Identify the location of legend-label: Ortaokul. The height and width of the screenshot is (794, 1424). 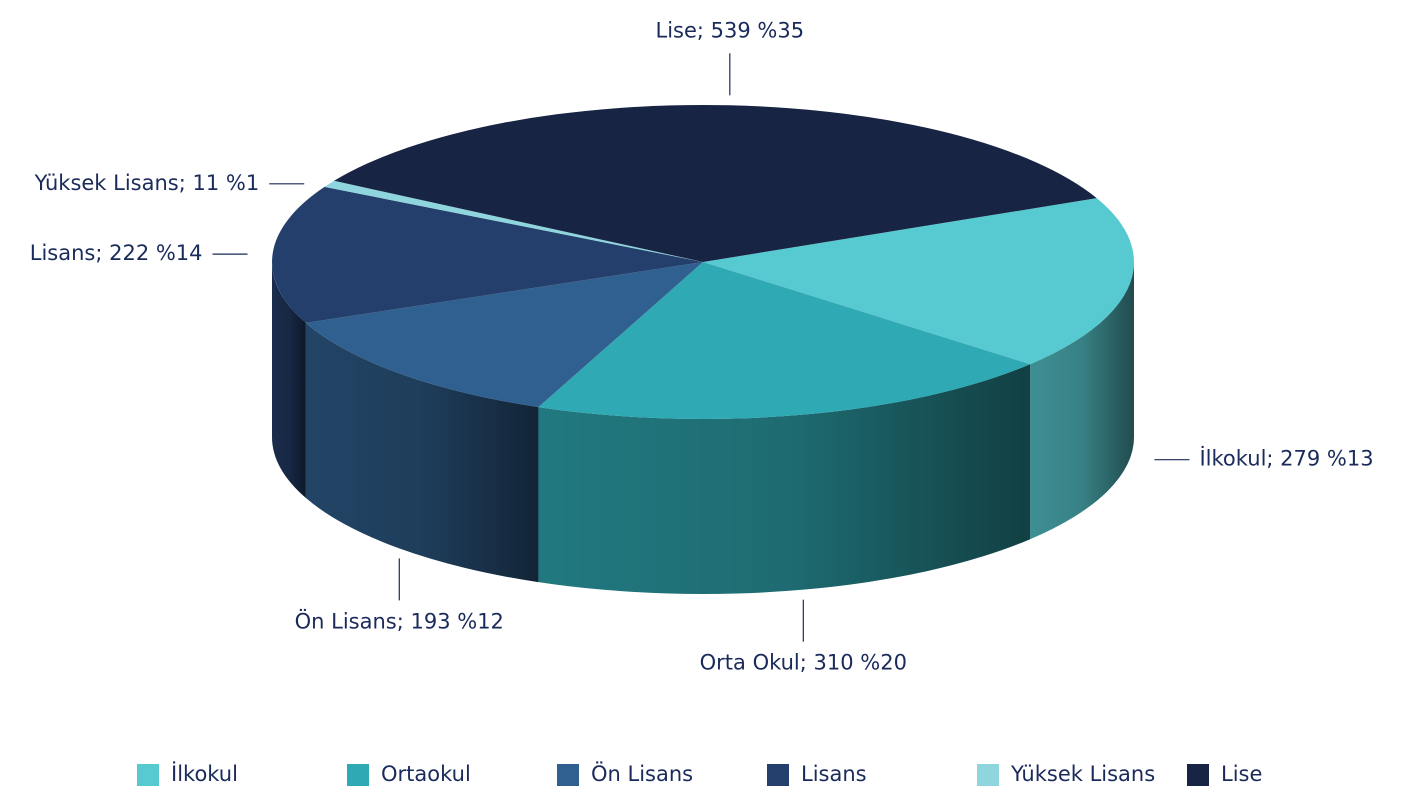
(426, 774).